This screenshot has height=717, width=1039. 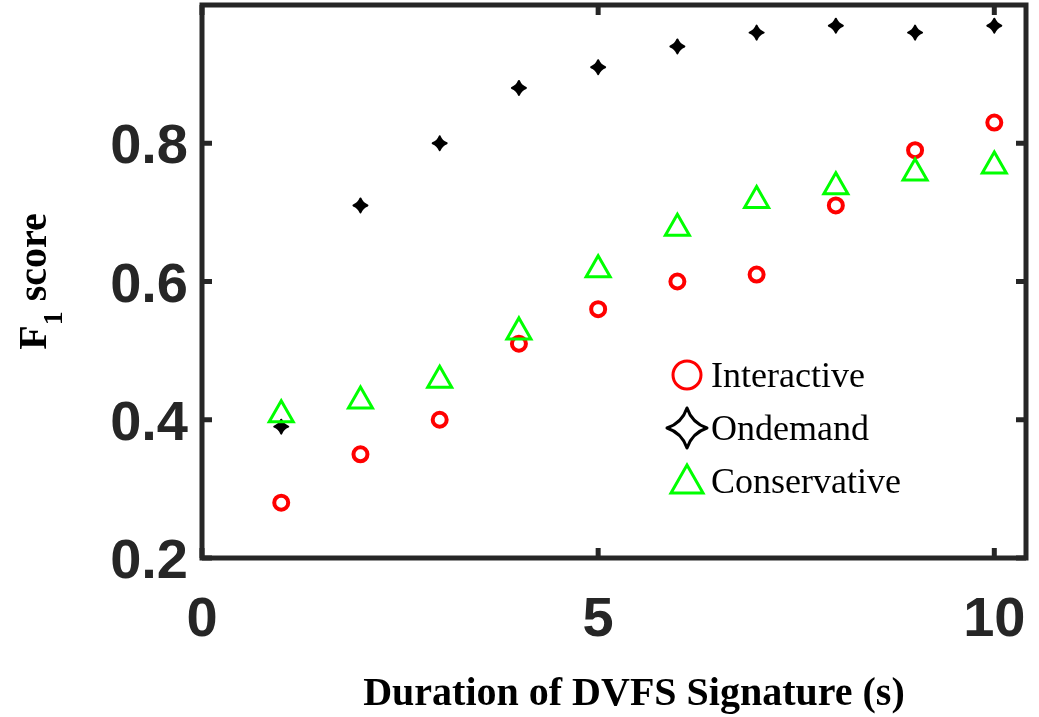 I want to click on y-tick-label: 0.8, so click(x=149, y=144).